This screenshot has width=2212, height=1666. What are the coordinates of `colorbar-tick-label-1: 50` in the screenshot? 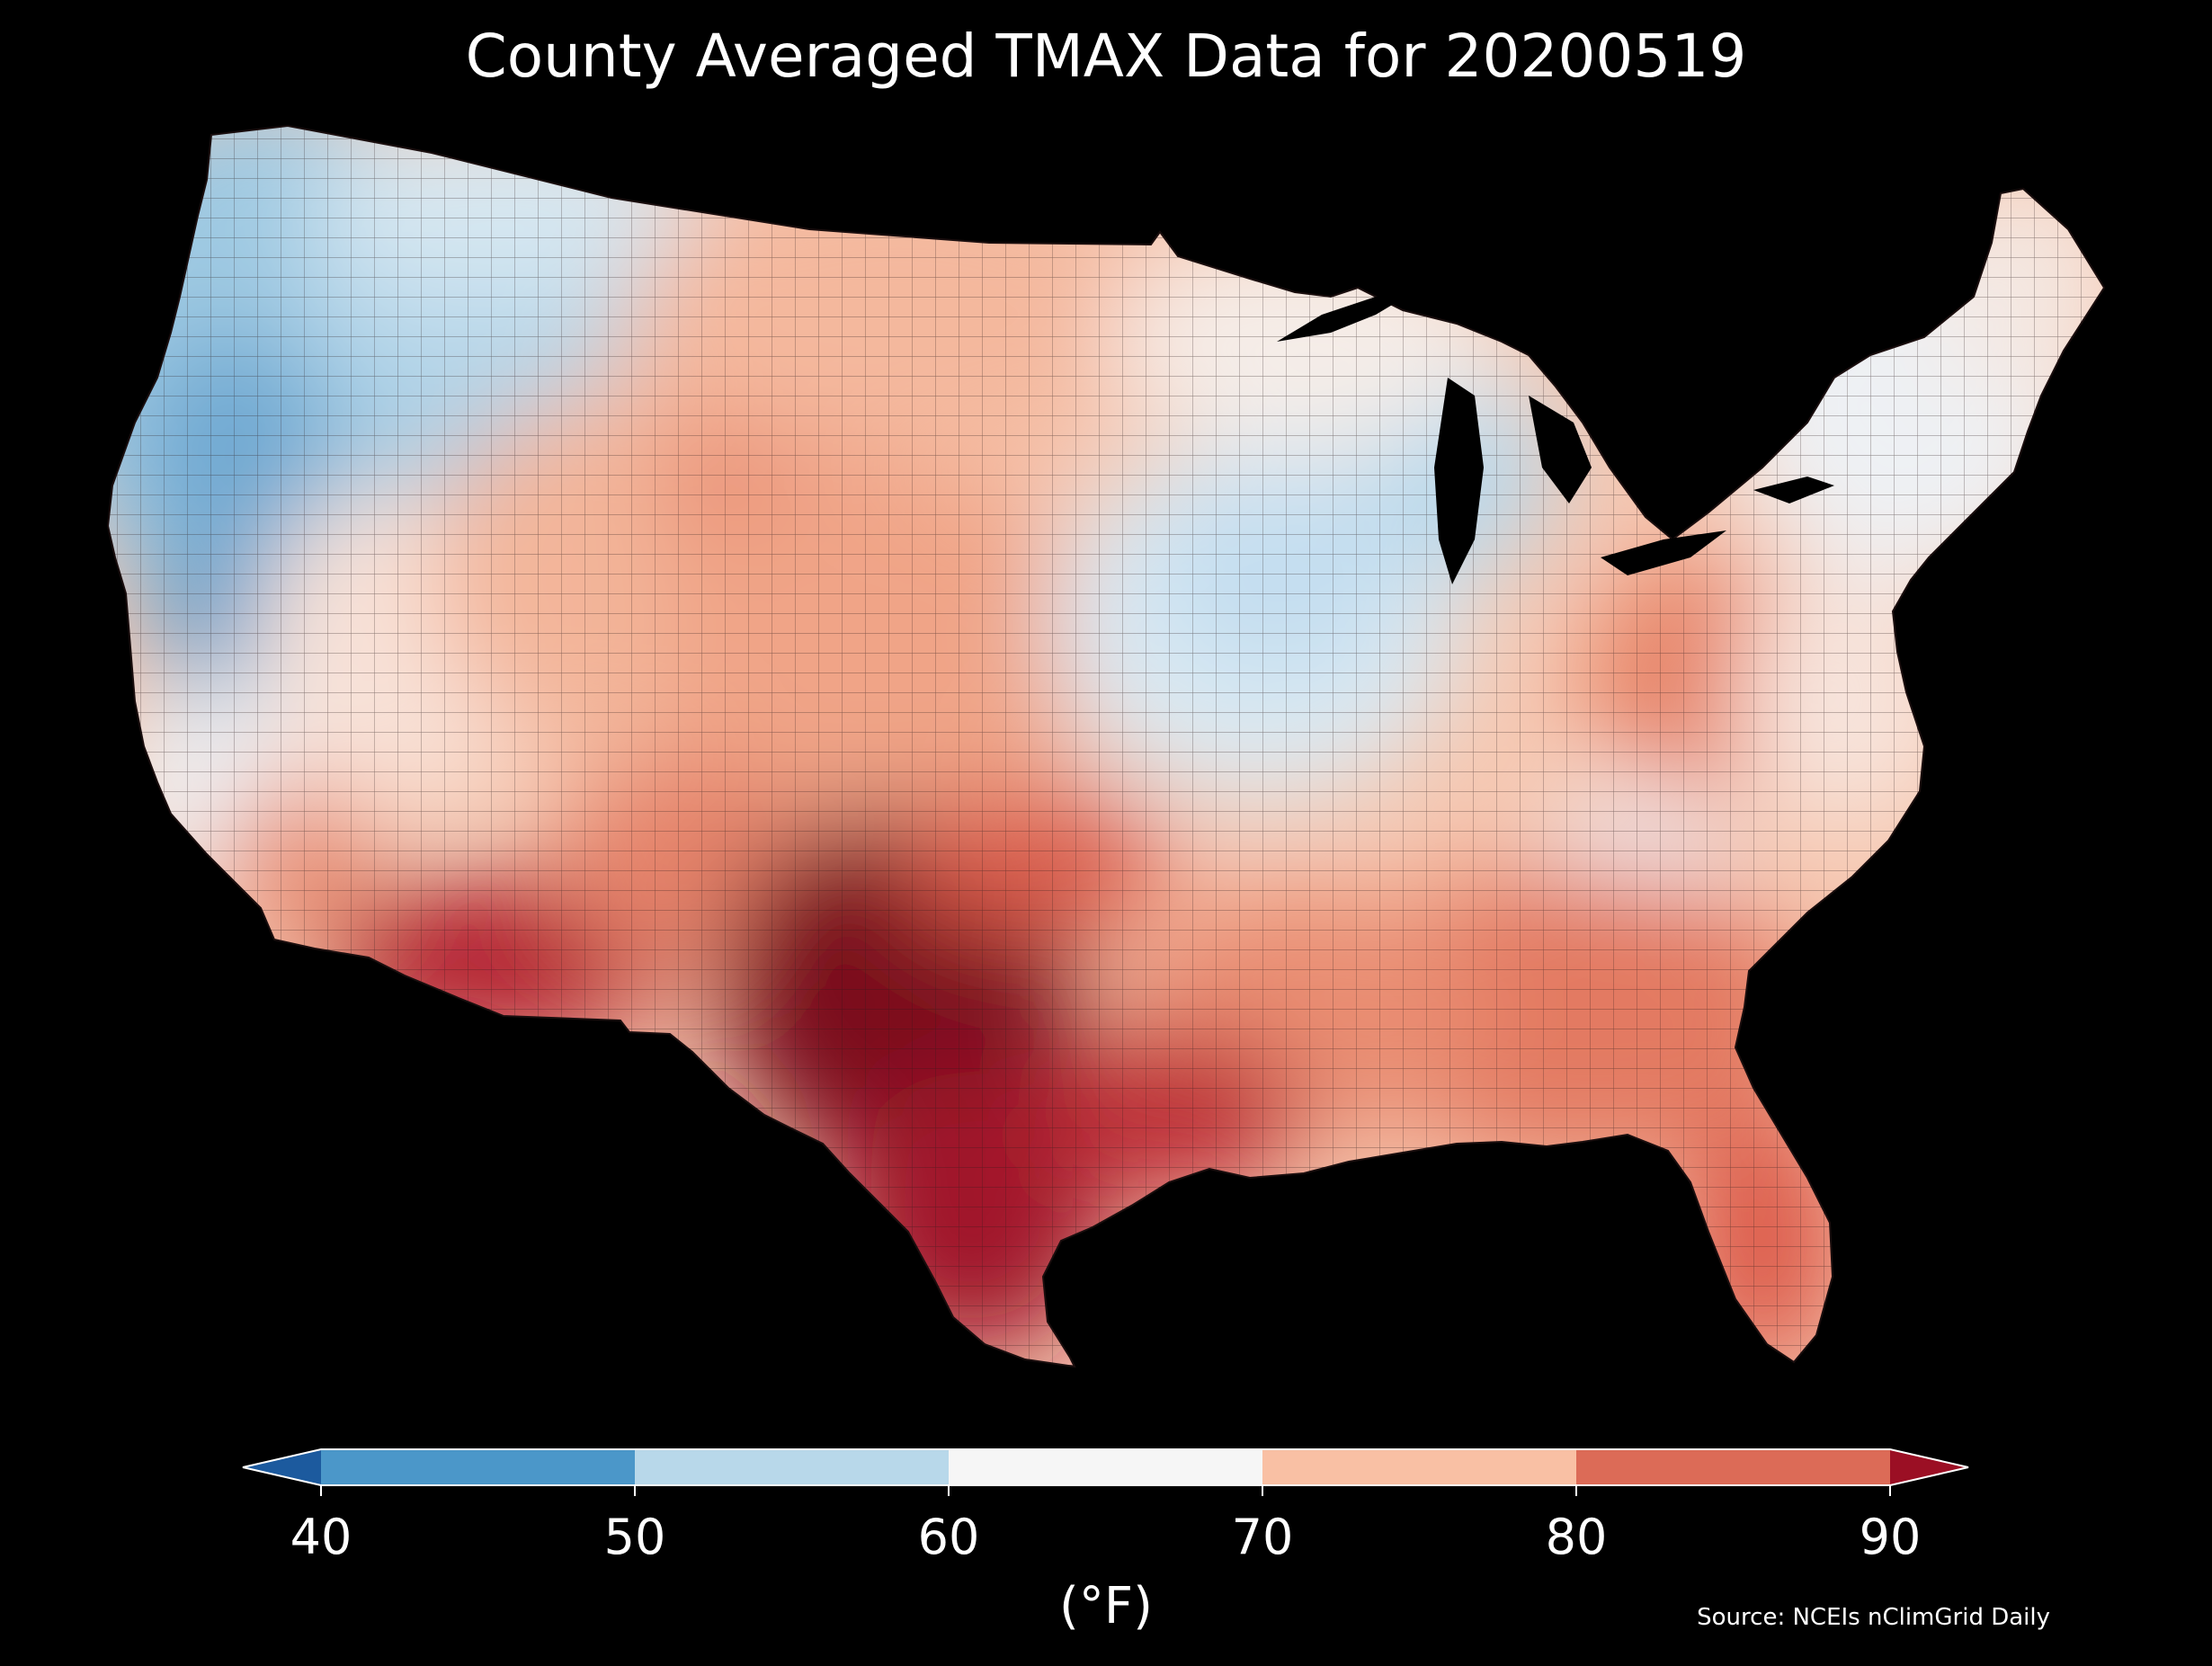 It's located at (634, 1537).